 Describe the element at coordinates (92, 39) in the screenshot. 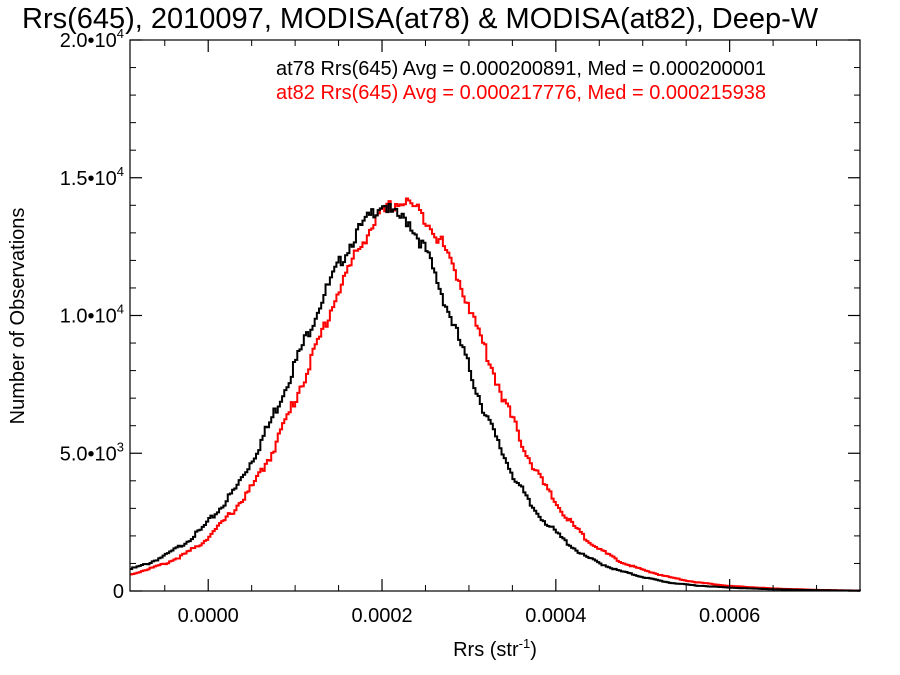

I see `y-tick-label: 2.0•104` at that location.